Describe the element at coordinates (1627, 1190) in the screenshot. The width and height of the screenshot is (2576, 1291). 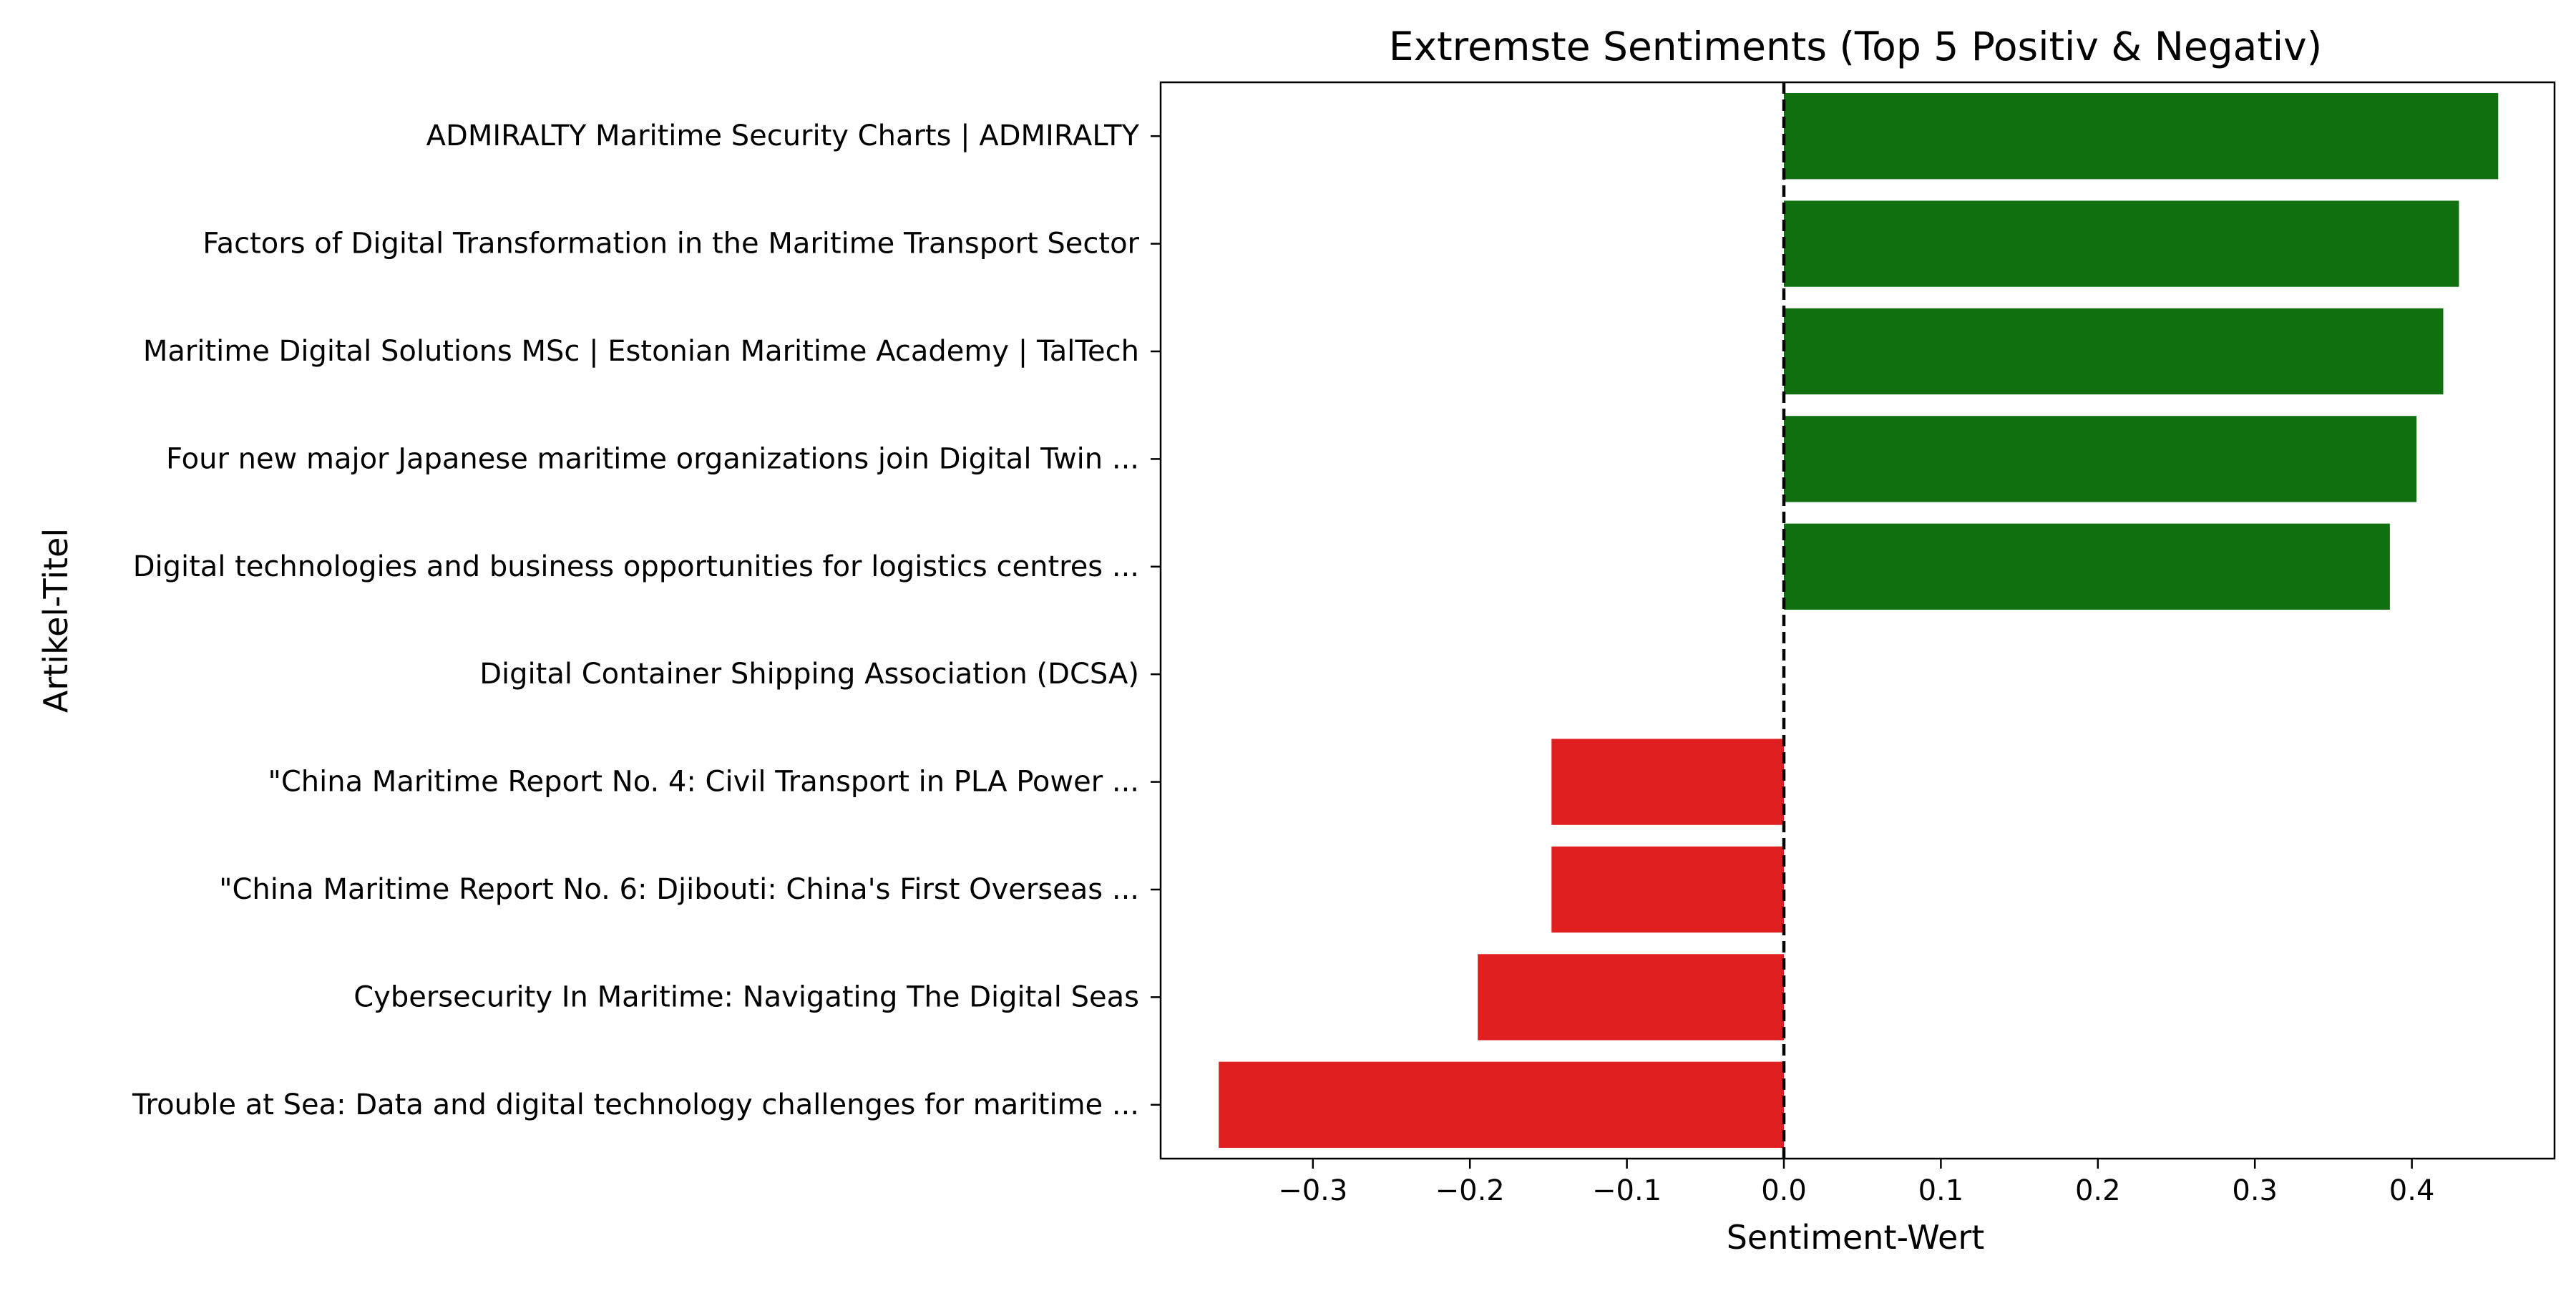
I see `x-tick-label: −0.1` at that location.